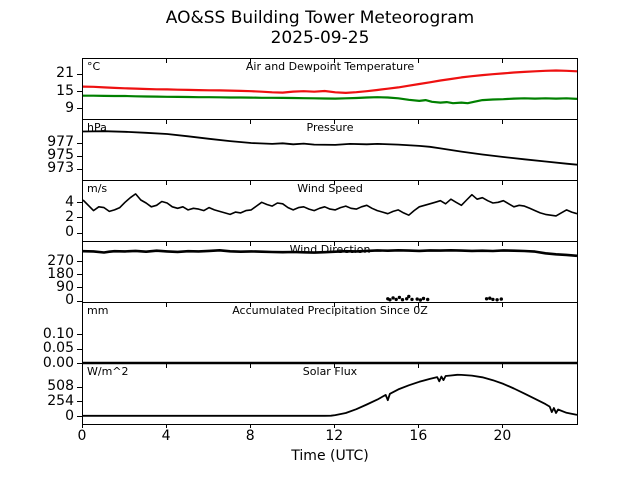 The height and width of the screenshot is (480, 640). What do you see at coordinates (69, 201) in the screenshot?
I see `y-tick-label: 4` at bounding box center [69, 201].